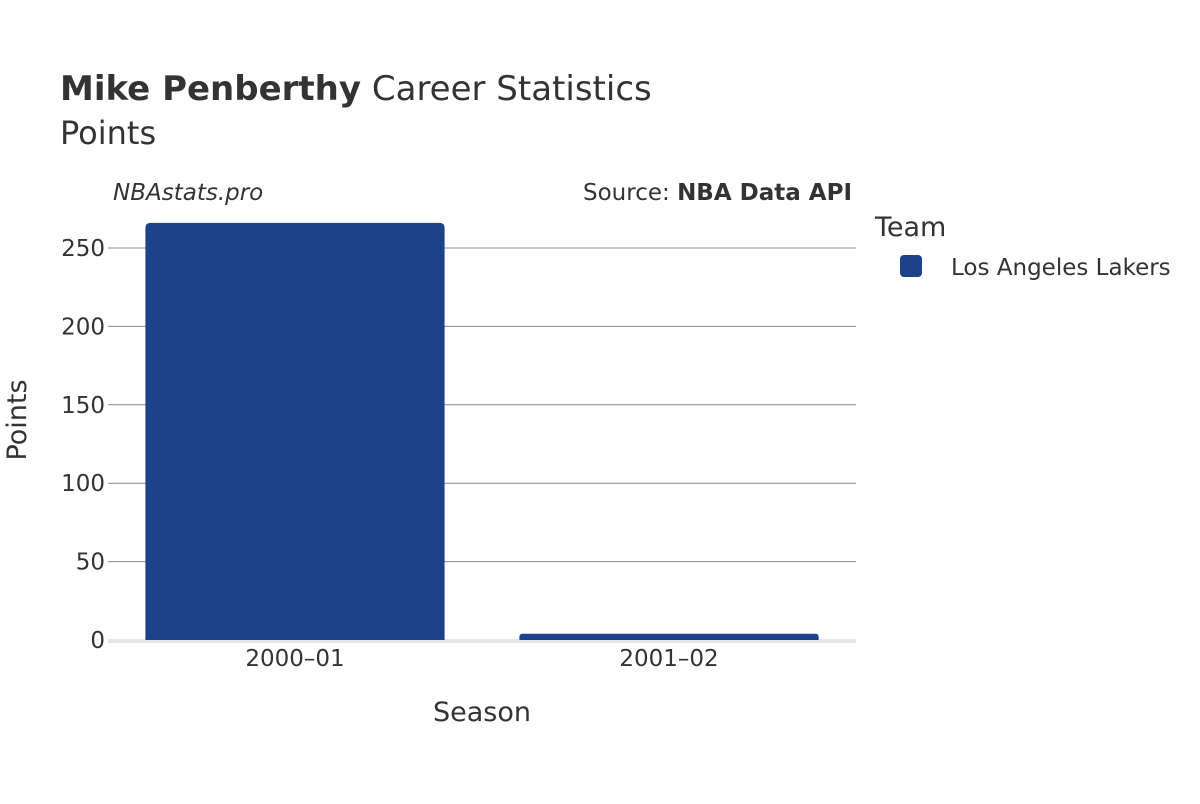  Describe the element at coordinates (506, 89) in the screenshot. I see `title-suffix: Career Statistics` at that location.